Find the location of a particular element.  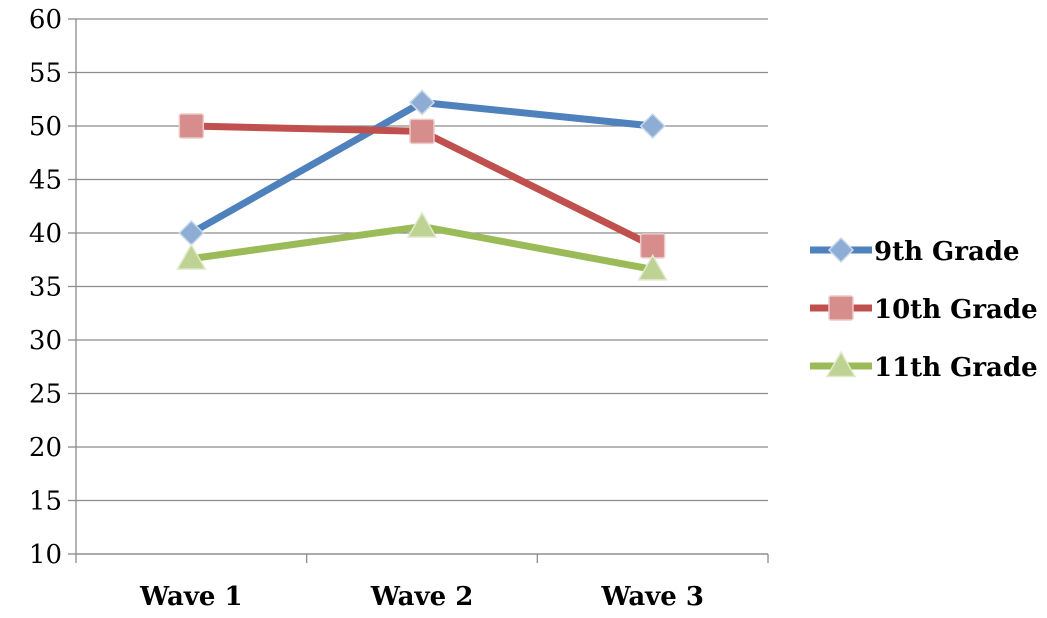

x-axis-ticks: Wave 1 Wave 2 Wave 3 is located at coordinates (422, 583).